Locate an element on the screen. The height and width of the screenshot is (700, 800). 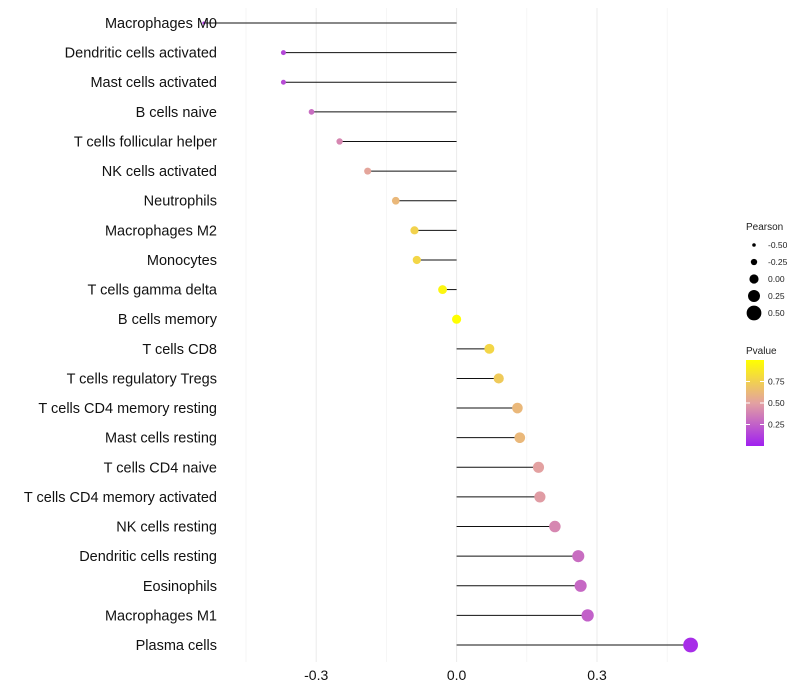
category-label: NK cells resting is located at coordinates (166, 528).